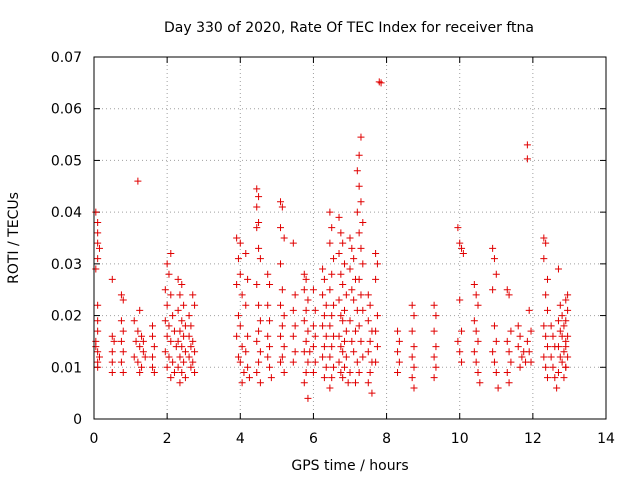  I want to click on y-tick-label: 0.05, so click(66, 161).